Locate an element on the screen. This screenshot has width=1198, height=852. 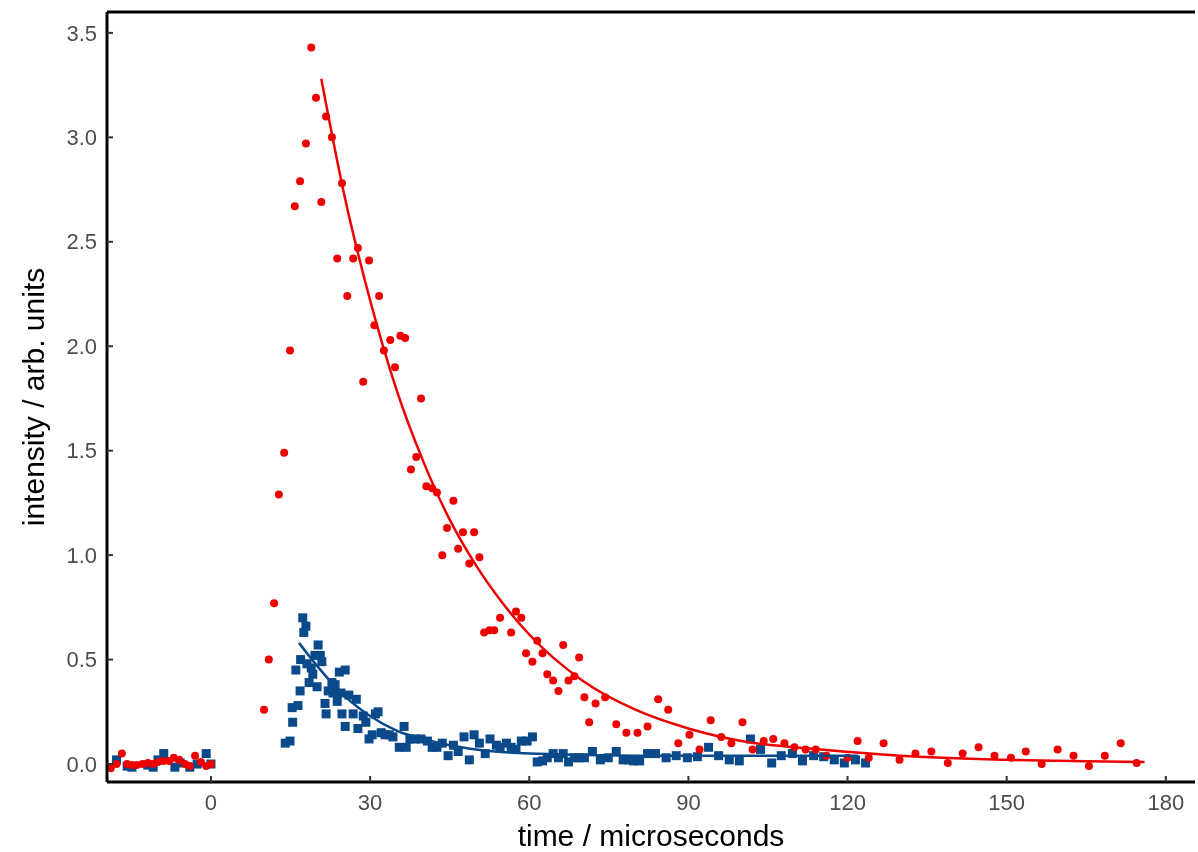
y-tick-label: 0.5 is located at coordinates (81, 660).